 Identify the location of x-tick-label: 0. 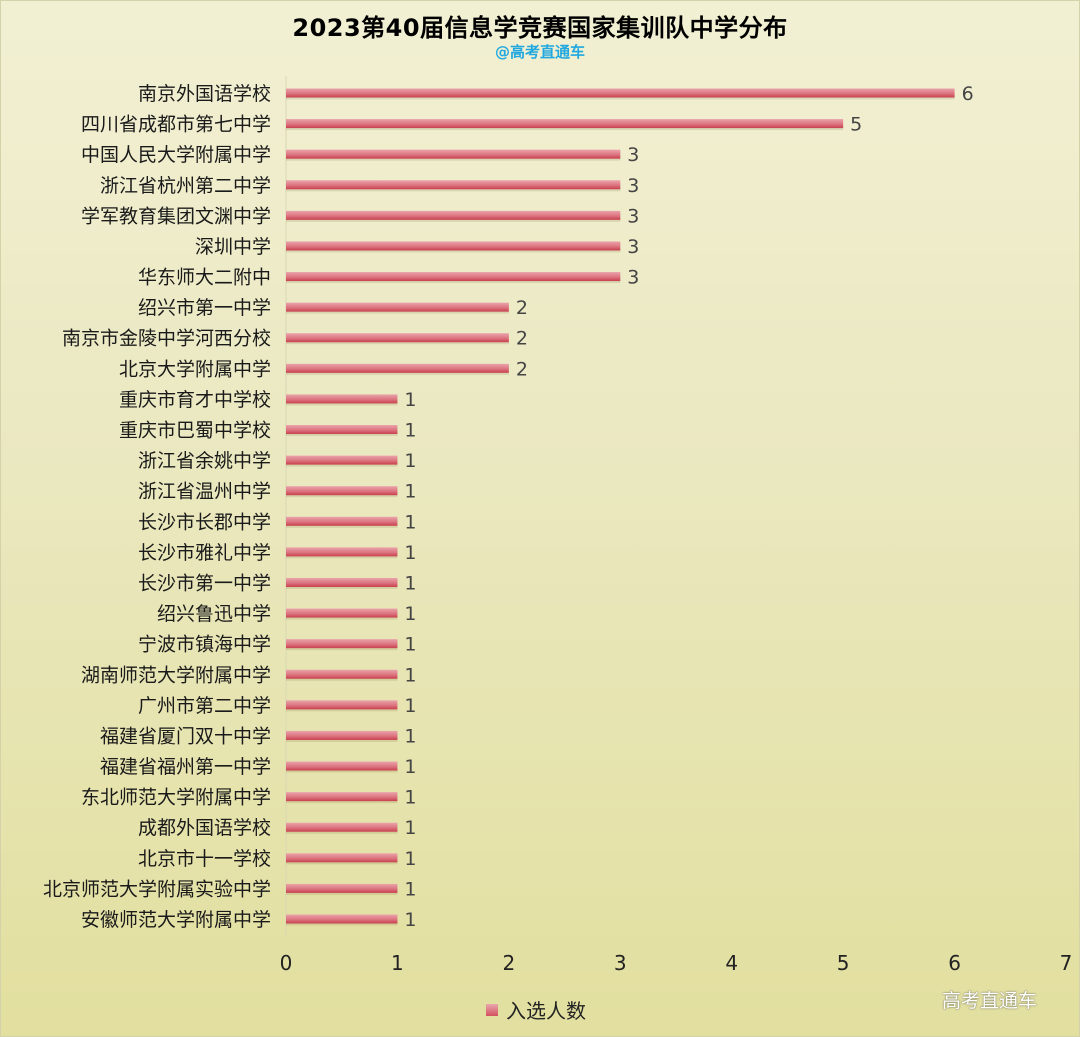
(286, 963).